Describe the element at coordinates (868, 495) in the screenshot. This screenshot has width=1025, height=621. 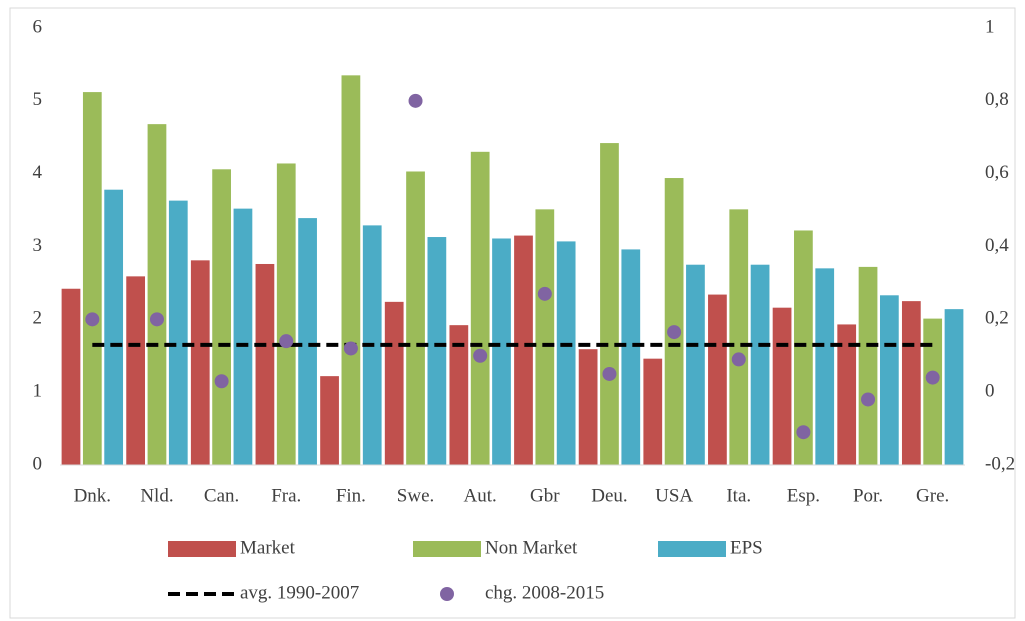
I see `x-tick-label: Por.` at that location.